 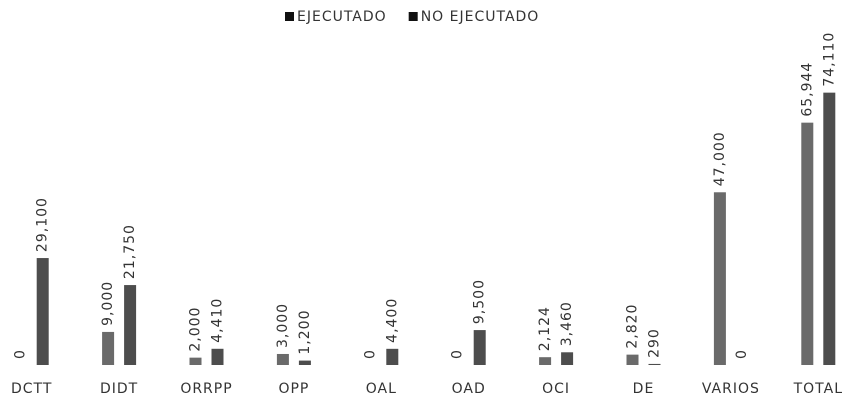 I want to click on data-label: 2,124, so click(x=545, y=328).